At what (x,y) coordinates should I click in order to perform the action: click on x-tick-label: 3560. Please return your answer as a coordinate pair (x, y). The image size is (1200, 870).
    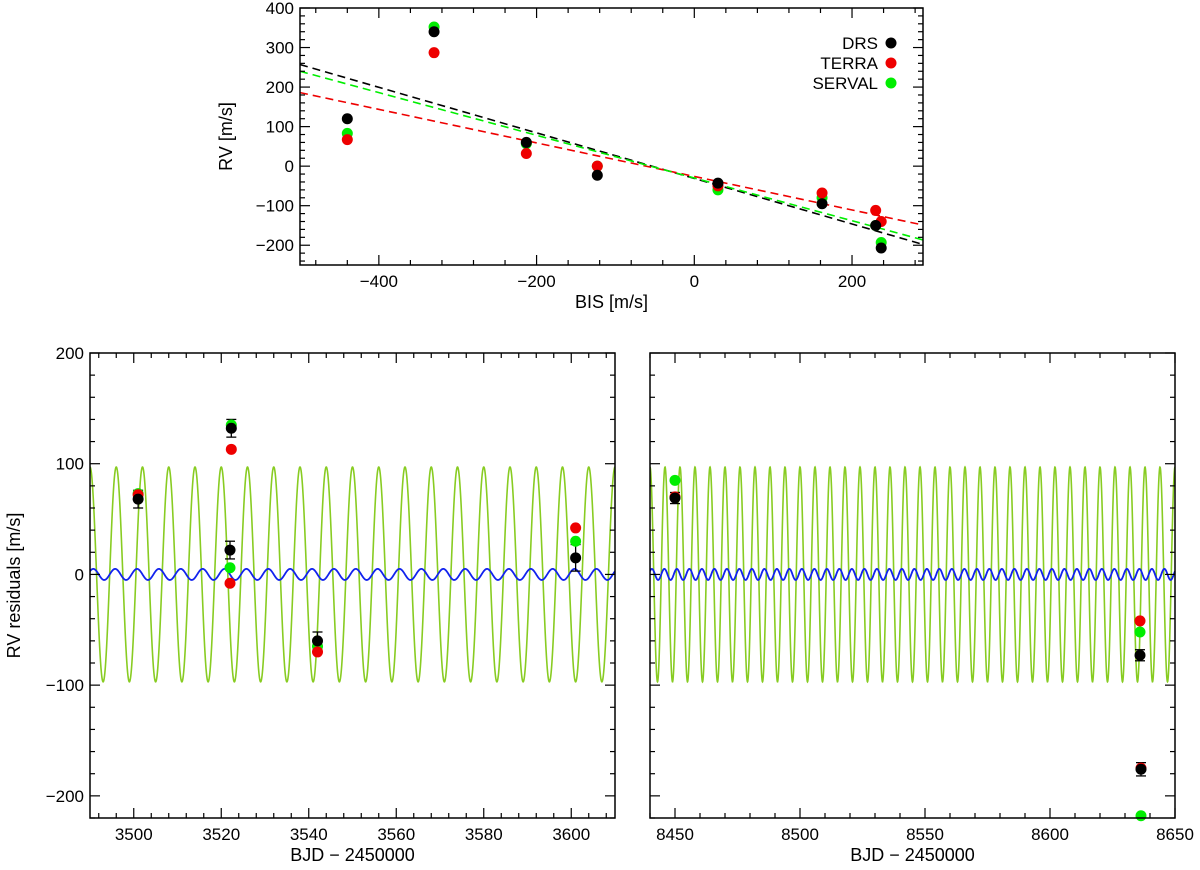
    Looking at the image, I should click on (396, 834).